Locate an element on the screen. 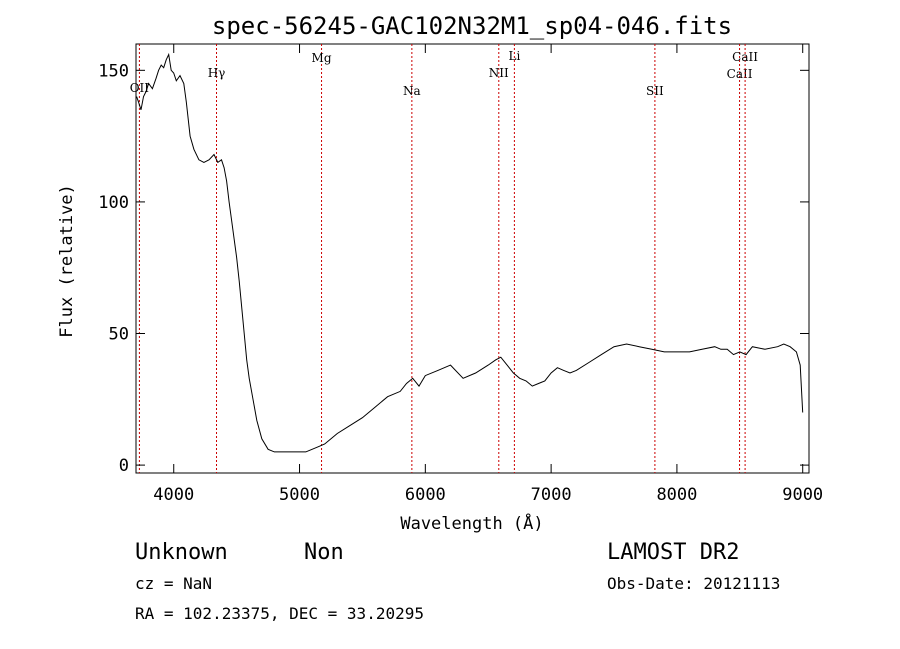 Image resolution: width=900 pixels, height=649 pixels. x-tick-label: 4000 is located at coordinates (173, 495).